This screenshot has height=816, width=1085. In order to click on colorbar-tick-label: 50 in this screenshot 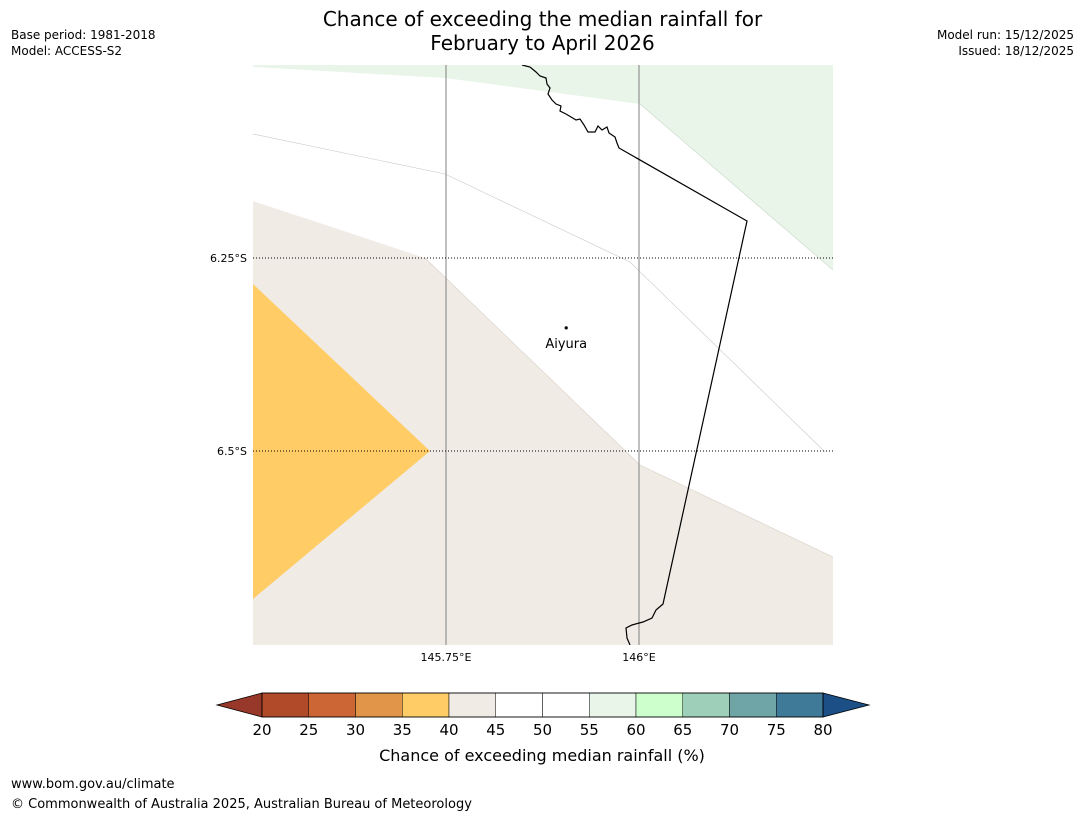, I will do `click(542, 730)`.